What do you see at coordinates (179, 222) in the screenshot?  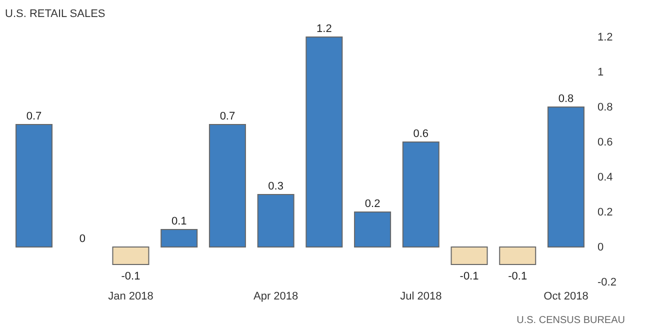 I see `data-label: 0.1` at bounding box center [179, 222].